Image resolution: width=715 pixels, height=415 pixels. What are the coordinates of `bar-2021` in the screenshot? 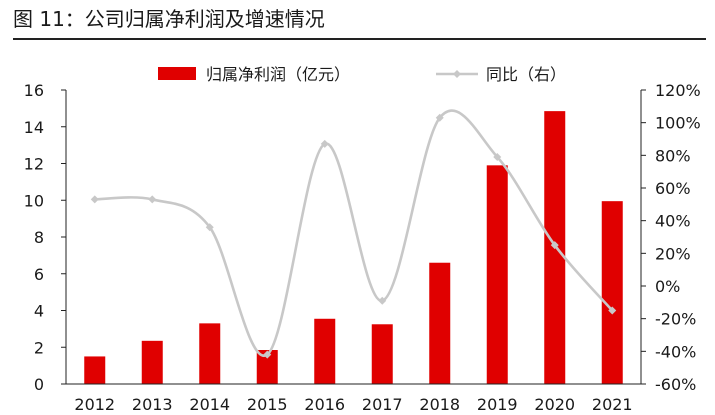 It's located at (612, 292).